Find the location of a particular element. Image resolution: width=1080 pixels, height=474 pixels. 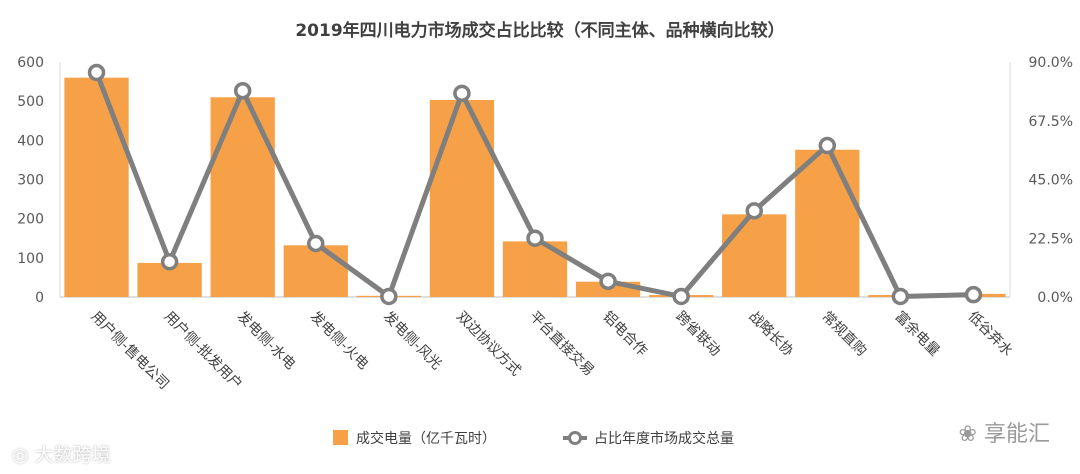

legend-line-label: 占比年度市场成交总量 is located at coordinates (664, 438).